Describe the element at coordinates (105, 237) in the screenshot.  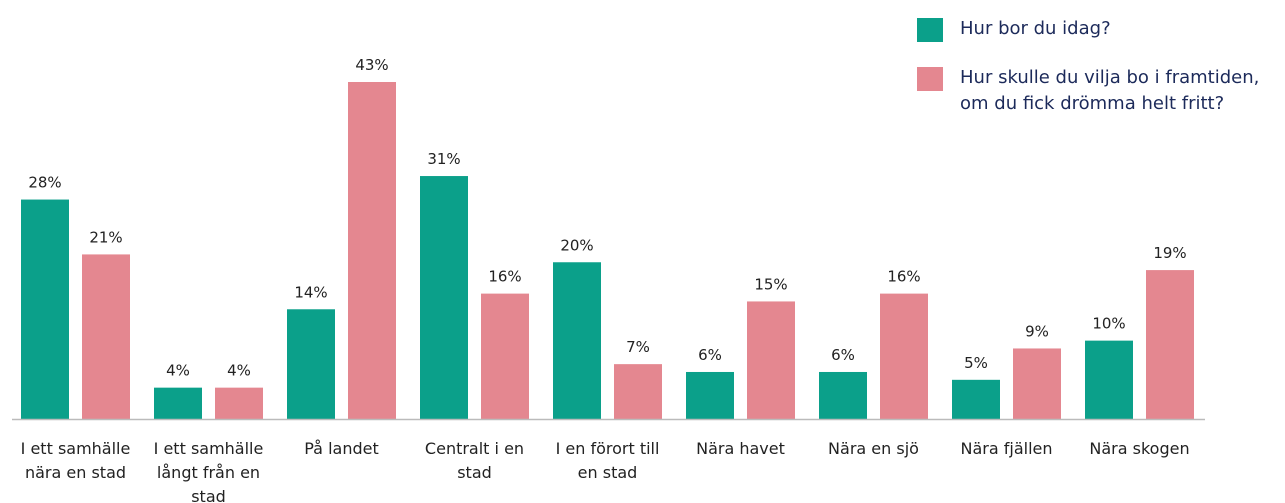
I see `data-label: 21%` at that location.